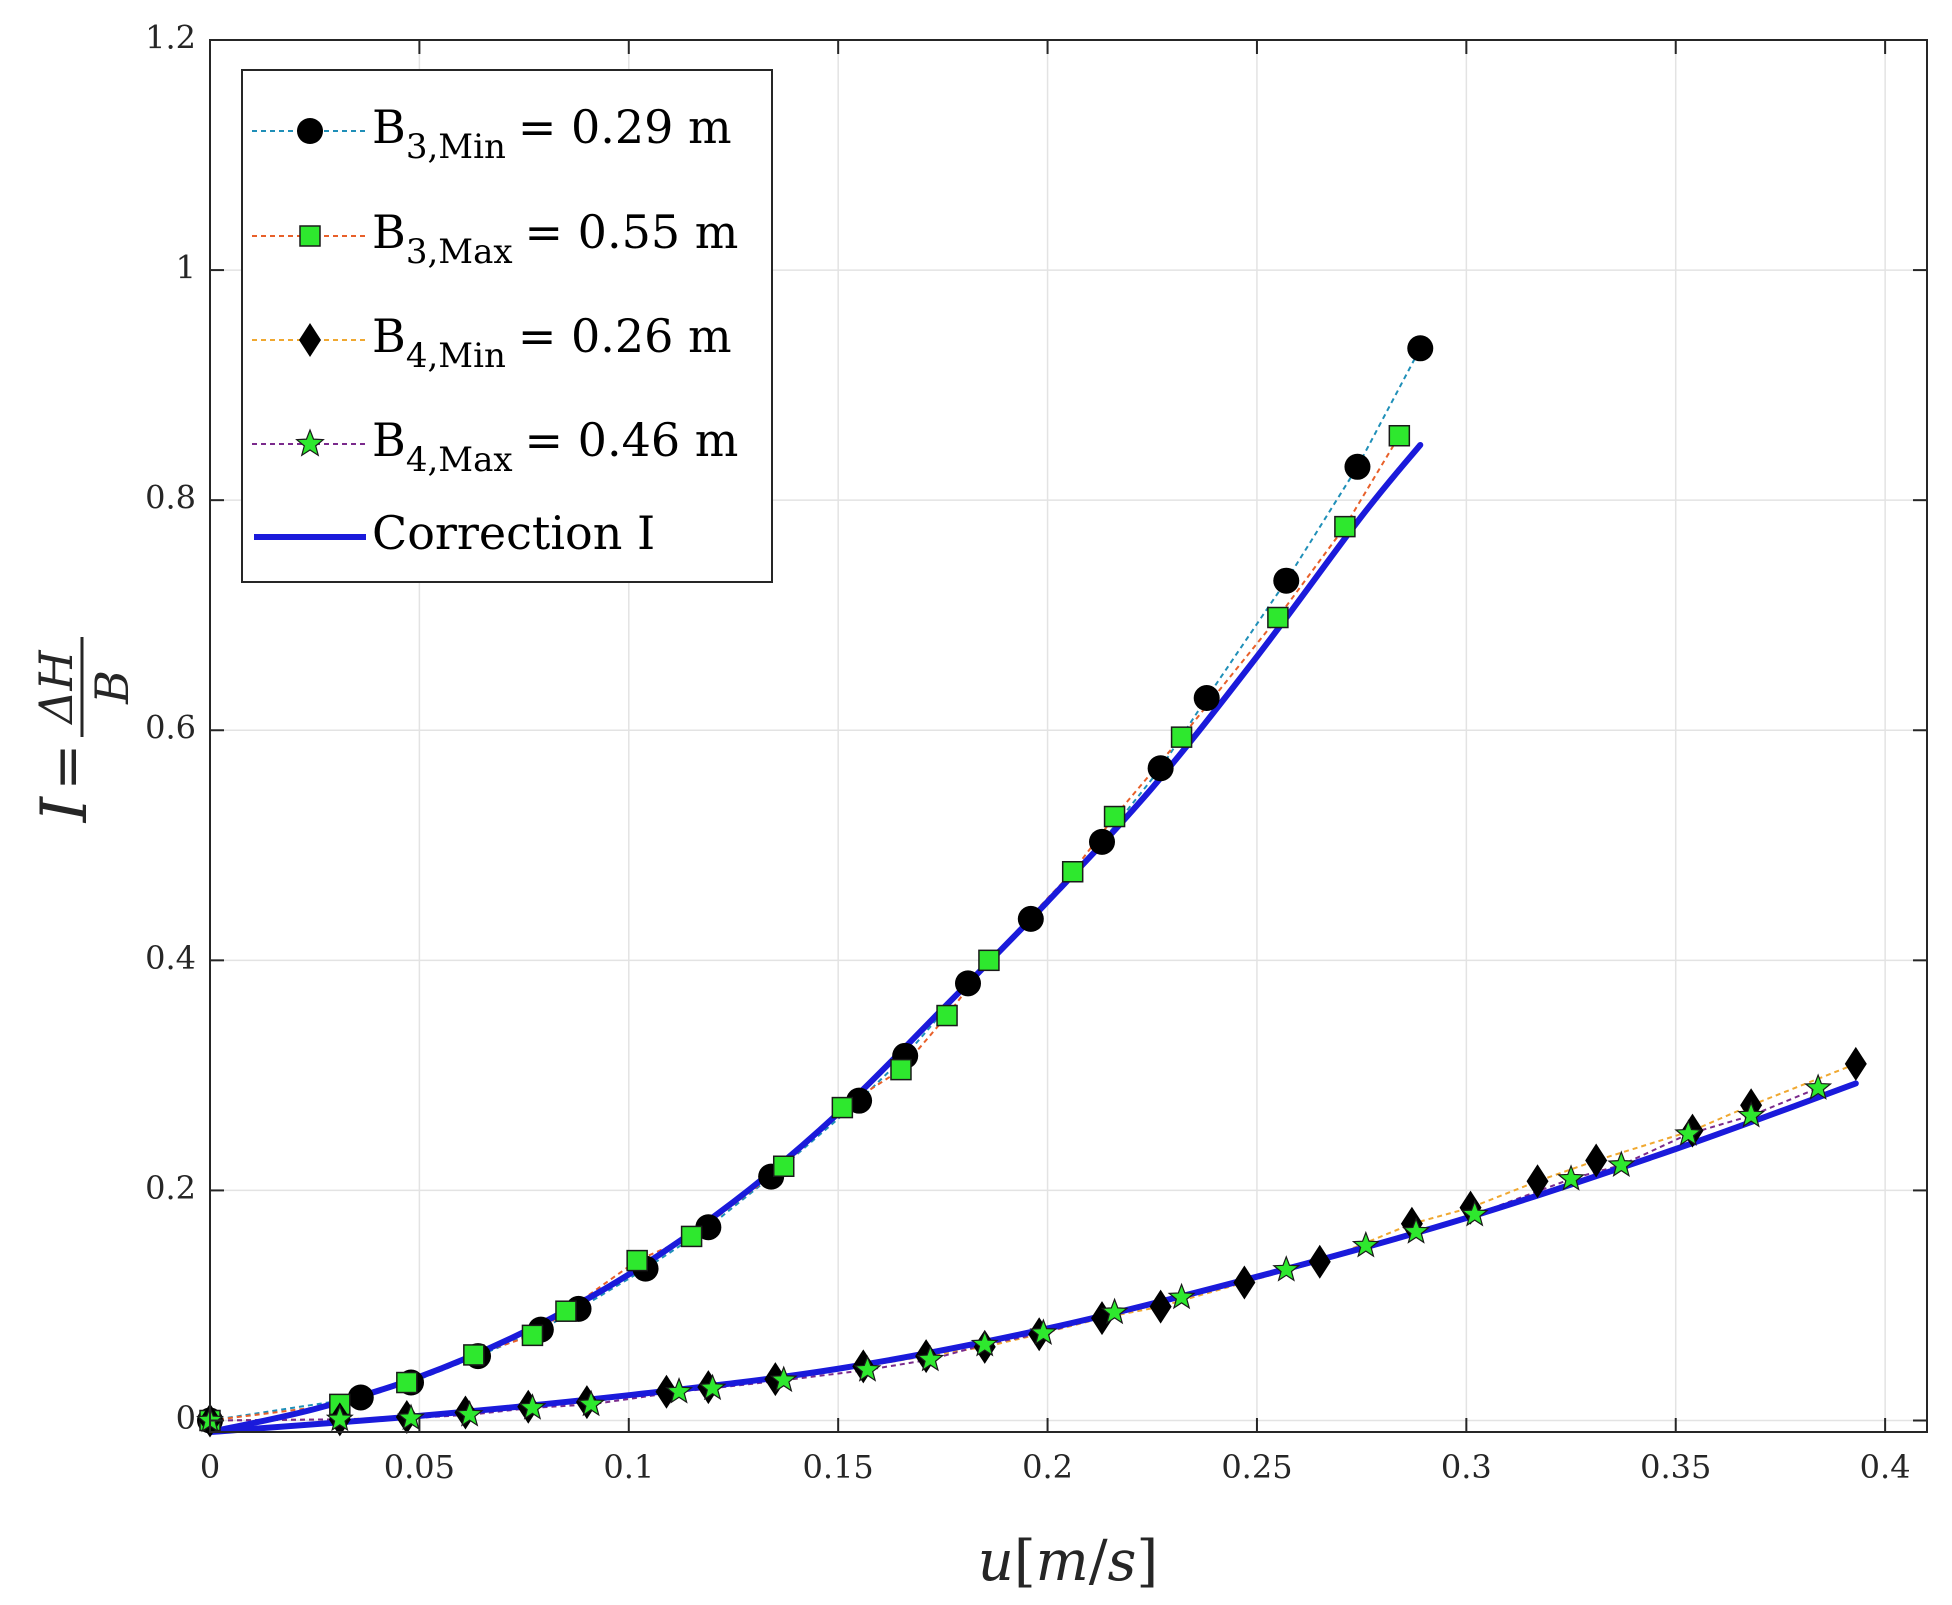 This screenshot has width=1952, height=1605. I want to click on x-tick-label: 0.2, so click(1047, 1467).